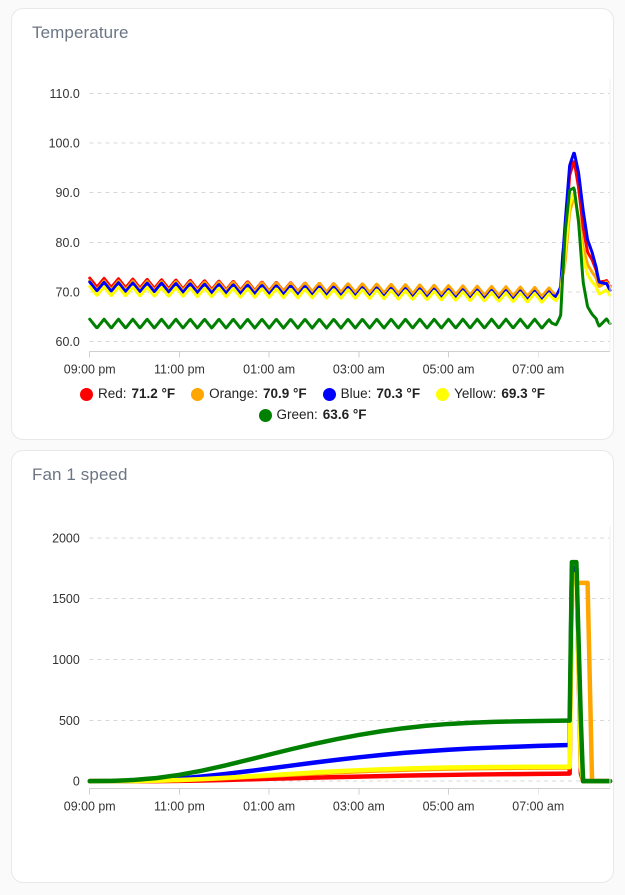 The width and height of the screenshot is (625, 895). I want to click on series-line-green, so click(350, 258).